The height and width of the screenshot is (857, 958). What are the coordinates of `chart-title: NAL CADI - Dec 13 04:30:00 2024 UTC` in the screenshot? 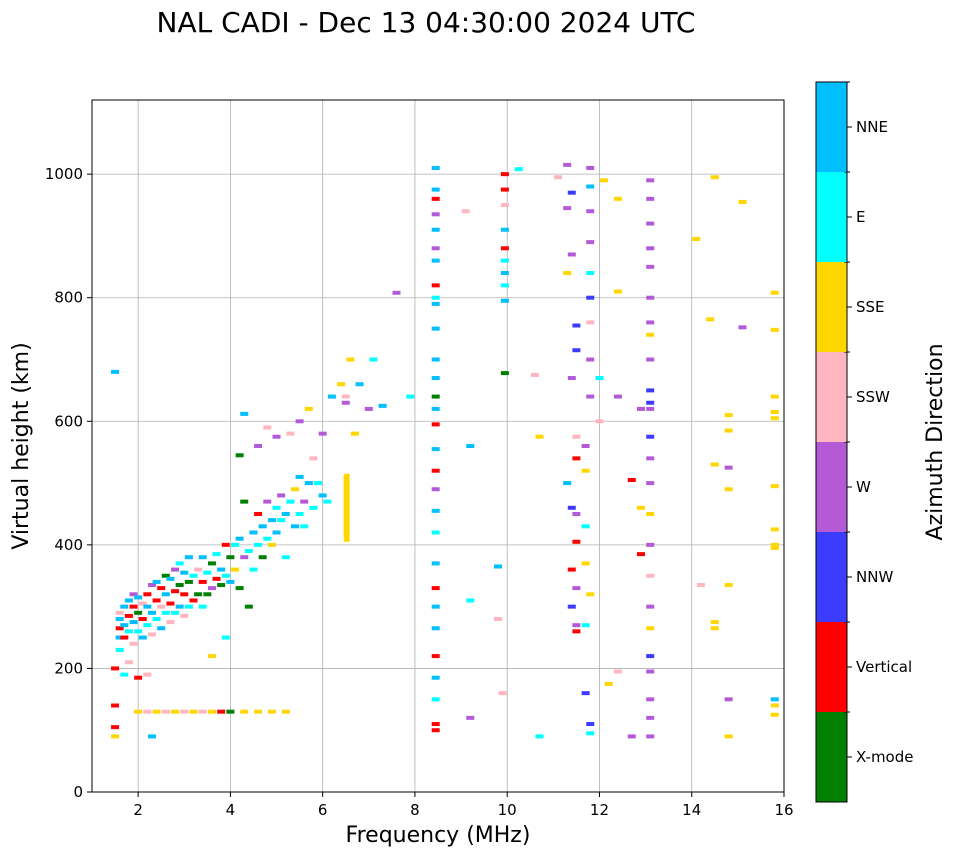 It's located at (426, 22).